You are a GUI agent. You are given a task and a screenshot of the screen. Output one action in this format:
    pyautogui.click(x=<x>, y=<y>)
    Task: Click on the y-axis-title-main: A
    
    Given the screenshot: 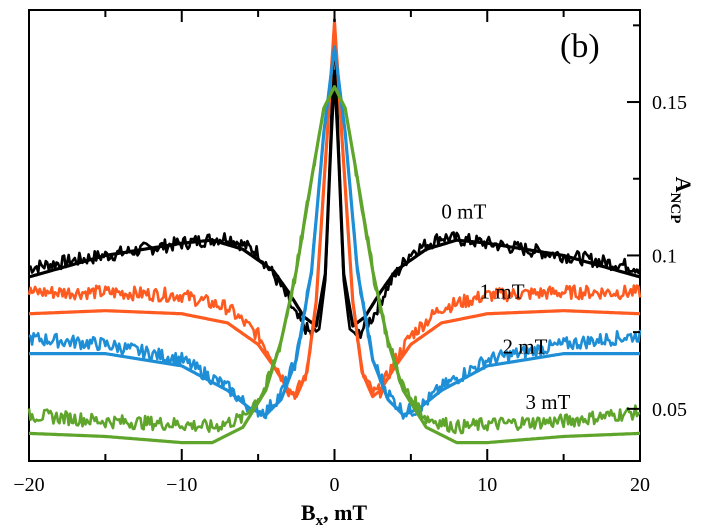 What is the action you would take?
    pyautogui.click(x=683, y=185)
    